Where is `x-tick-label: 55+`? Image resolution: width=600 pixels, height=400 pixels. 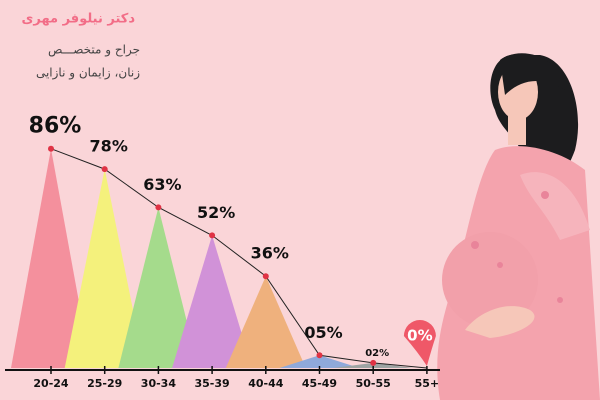
x-tick-label: 55+ is located at coordinates (427, 383).